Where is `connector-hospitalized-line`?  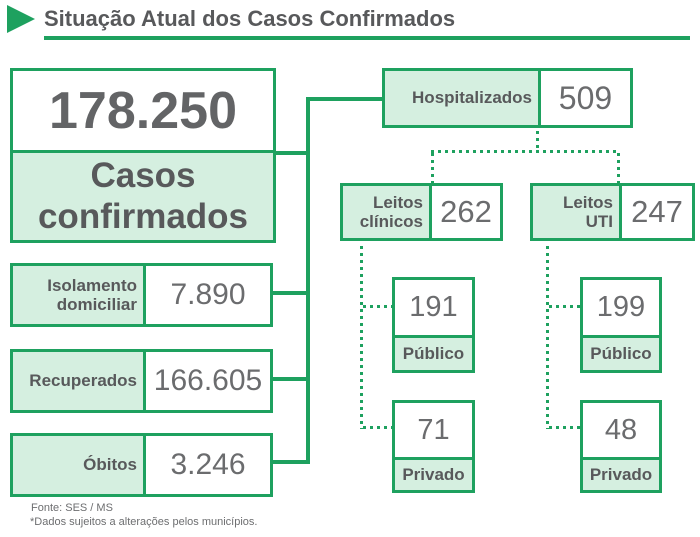
connector-hospitalized-line is located at coordinates (345, 99).